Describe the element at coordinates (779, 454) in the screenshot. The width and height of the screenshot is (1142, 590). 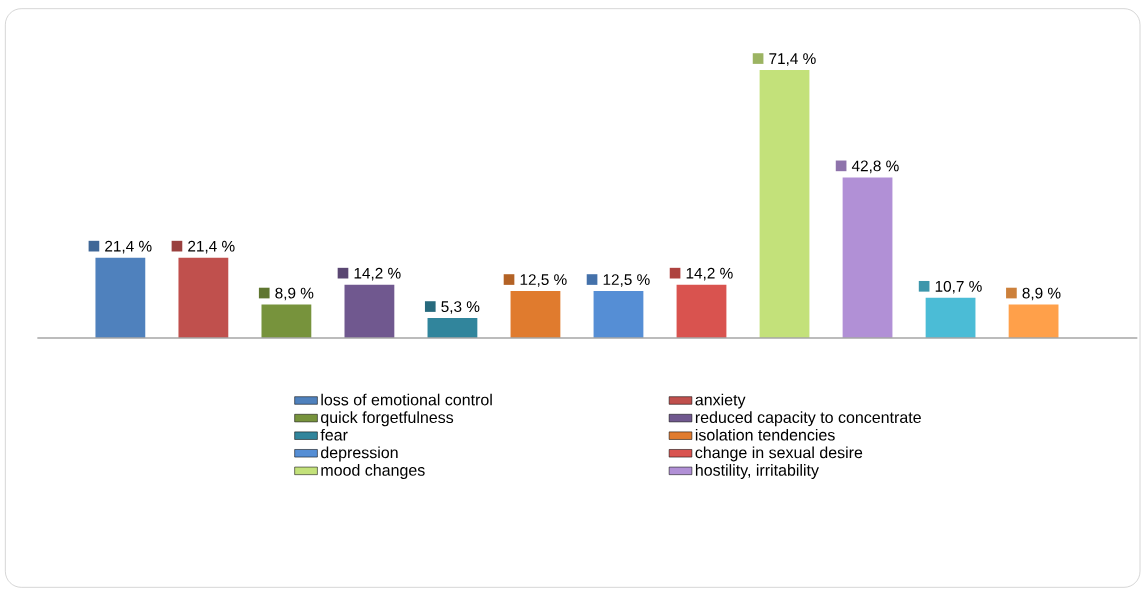
I see `legend-label: change in sexual desire` at that location.